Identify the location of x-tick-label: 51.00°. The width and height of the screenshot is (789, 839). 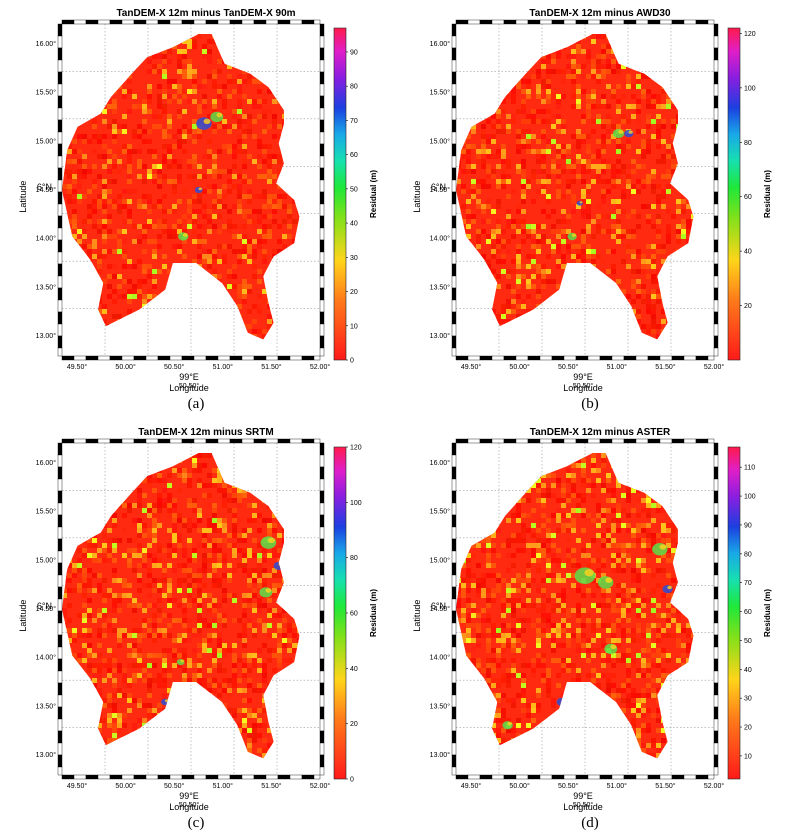
(223, 786).